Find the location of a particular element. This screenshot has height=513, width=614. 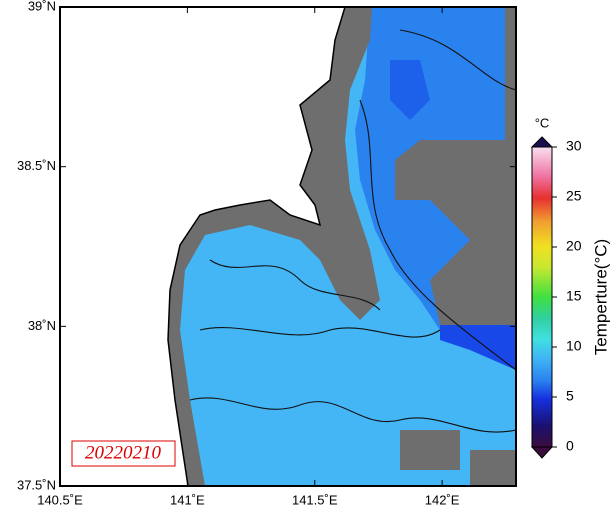

colorbar-tick-label: 5 is located at coordinates (570, 396).